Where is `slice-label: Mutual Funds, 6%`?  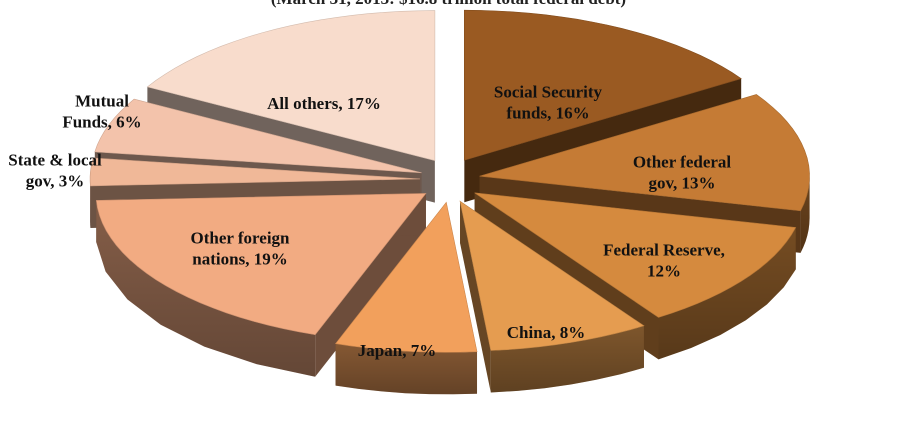
slice-label: Mutual Funds, 6% is located at coordinates (101, 112).